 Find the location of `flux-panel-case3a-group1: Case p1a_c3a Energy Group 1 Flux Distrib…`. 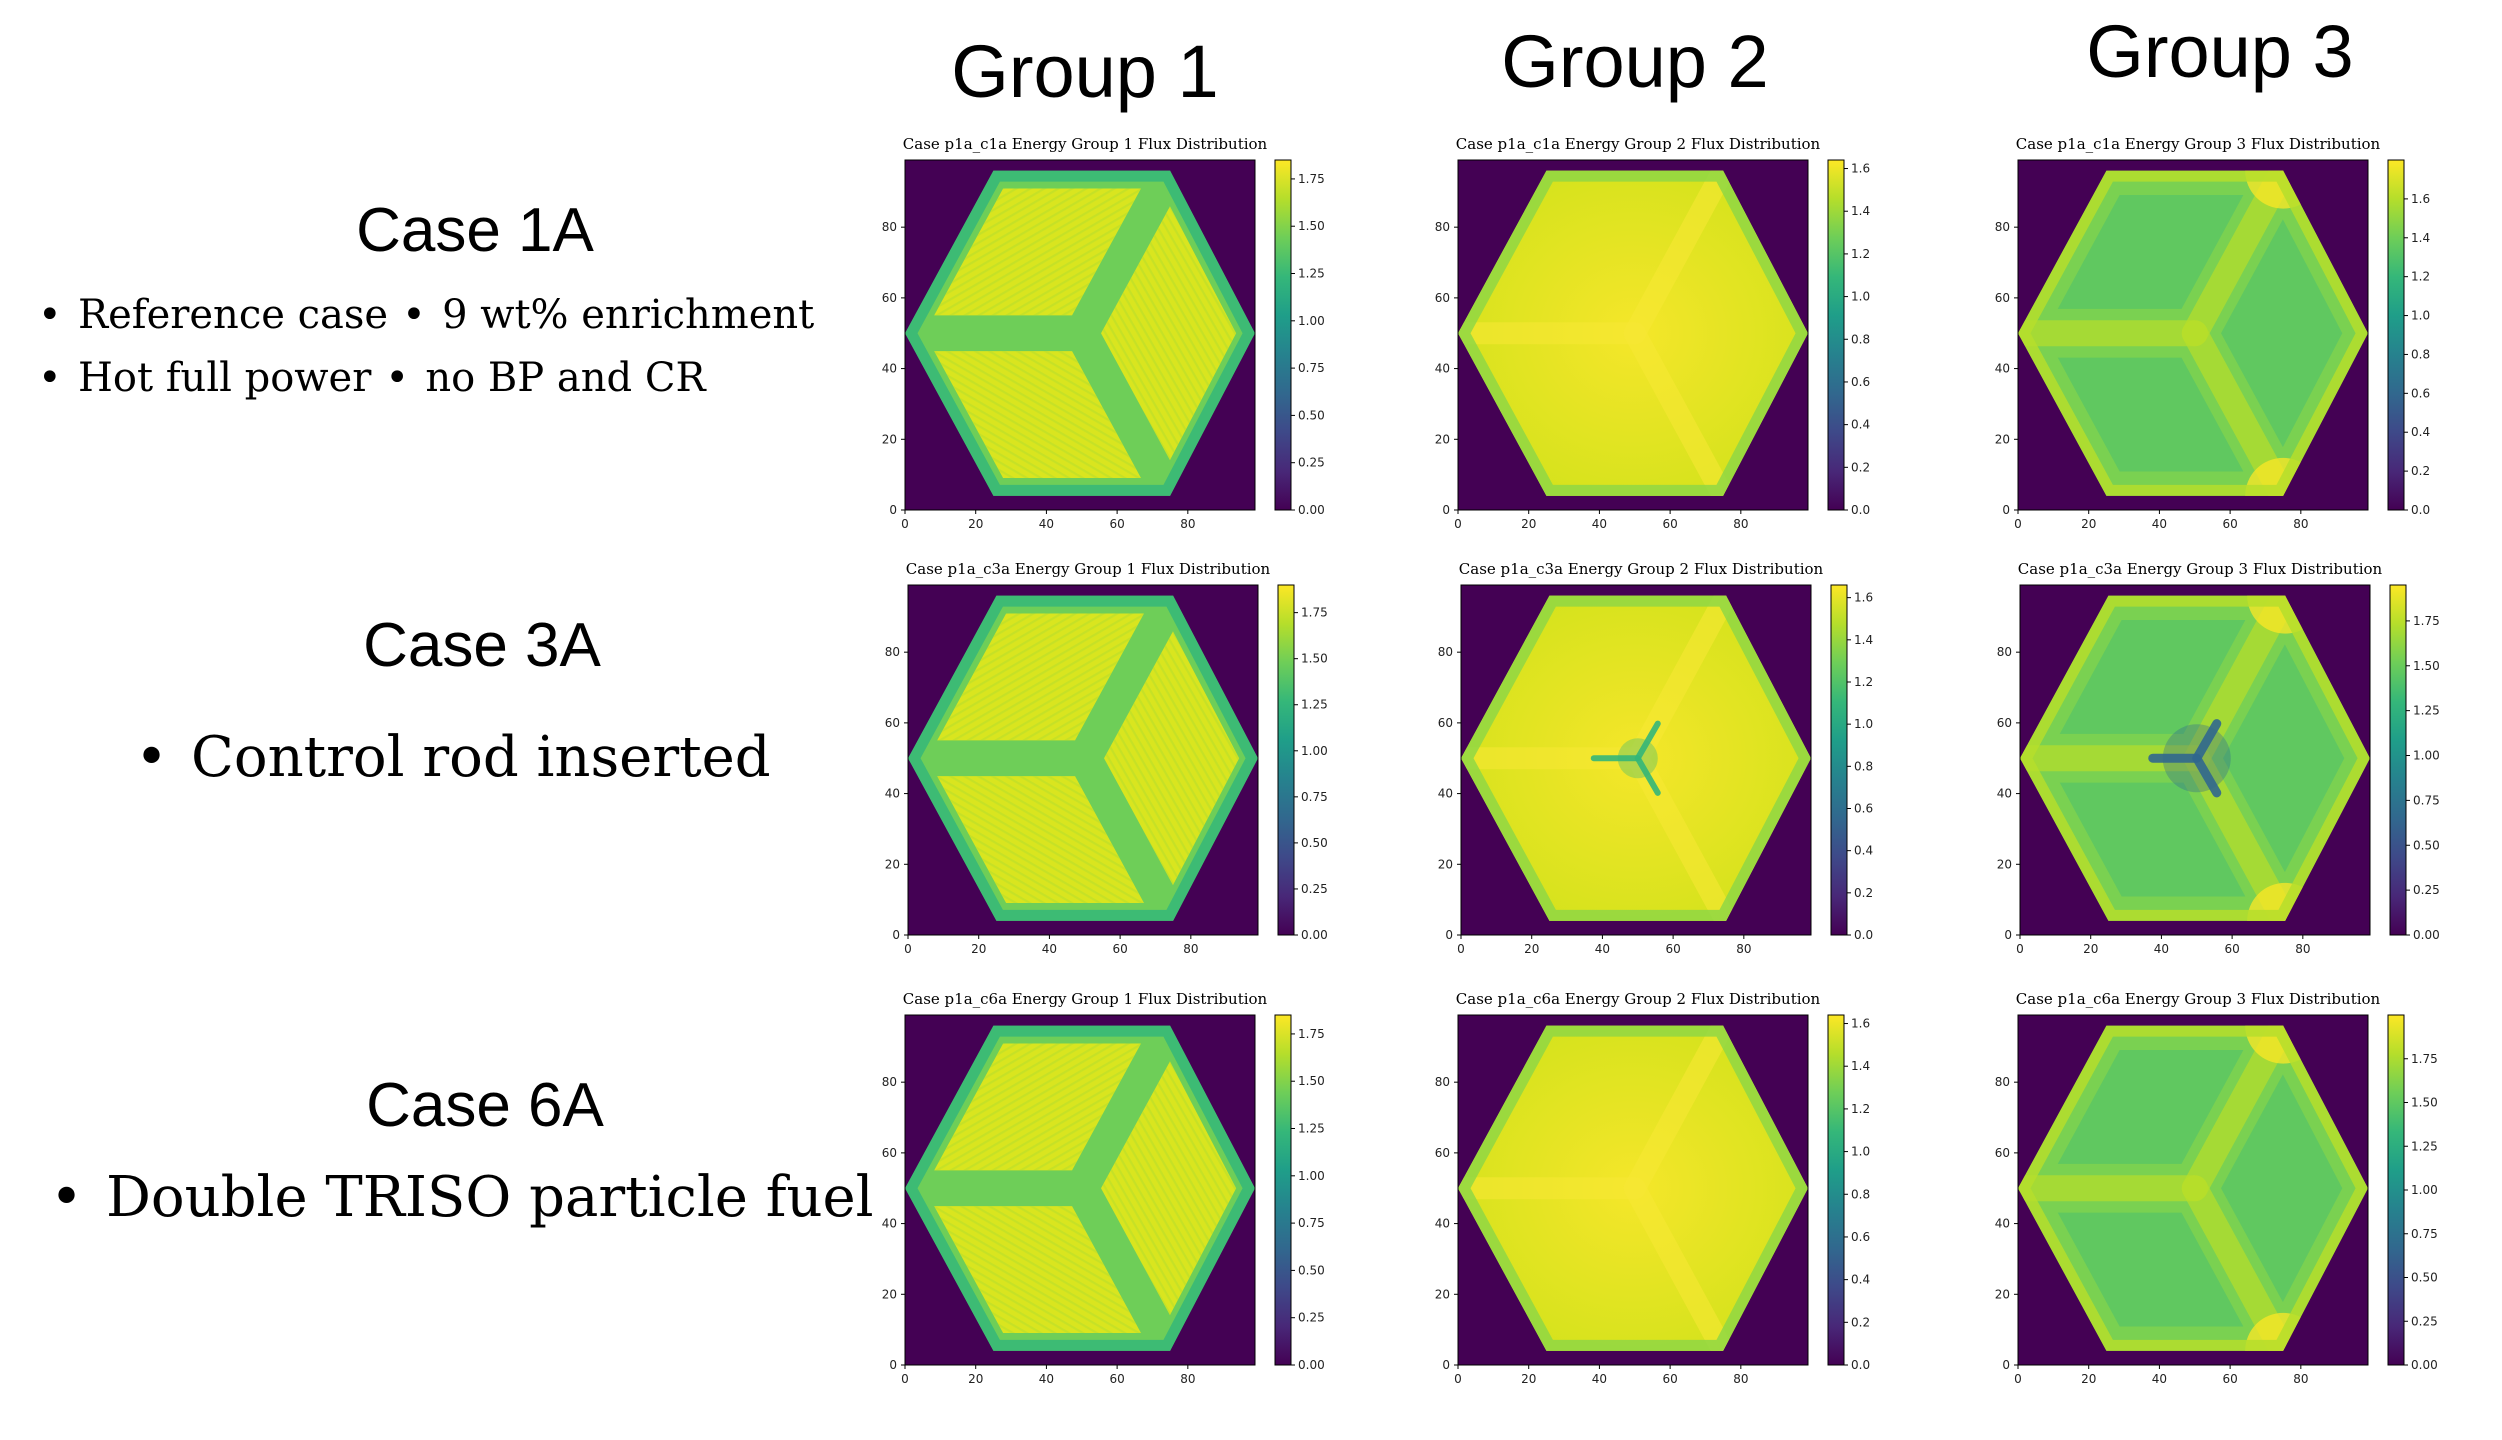

flux-panel-case3a-group1: Case p1a_c3a Energy Group 1 Flux Distrib… is located at coordinates (1093, 785).